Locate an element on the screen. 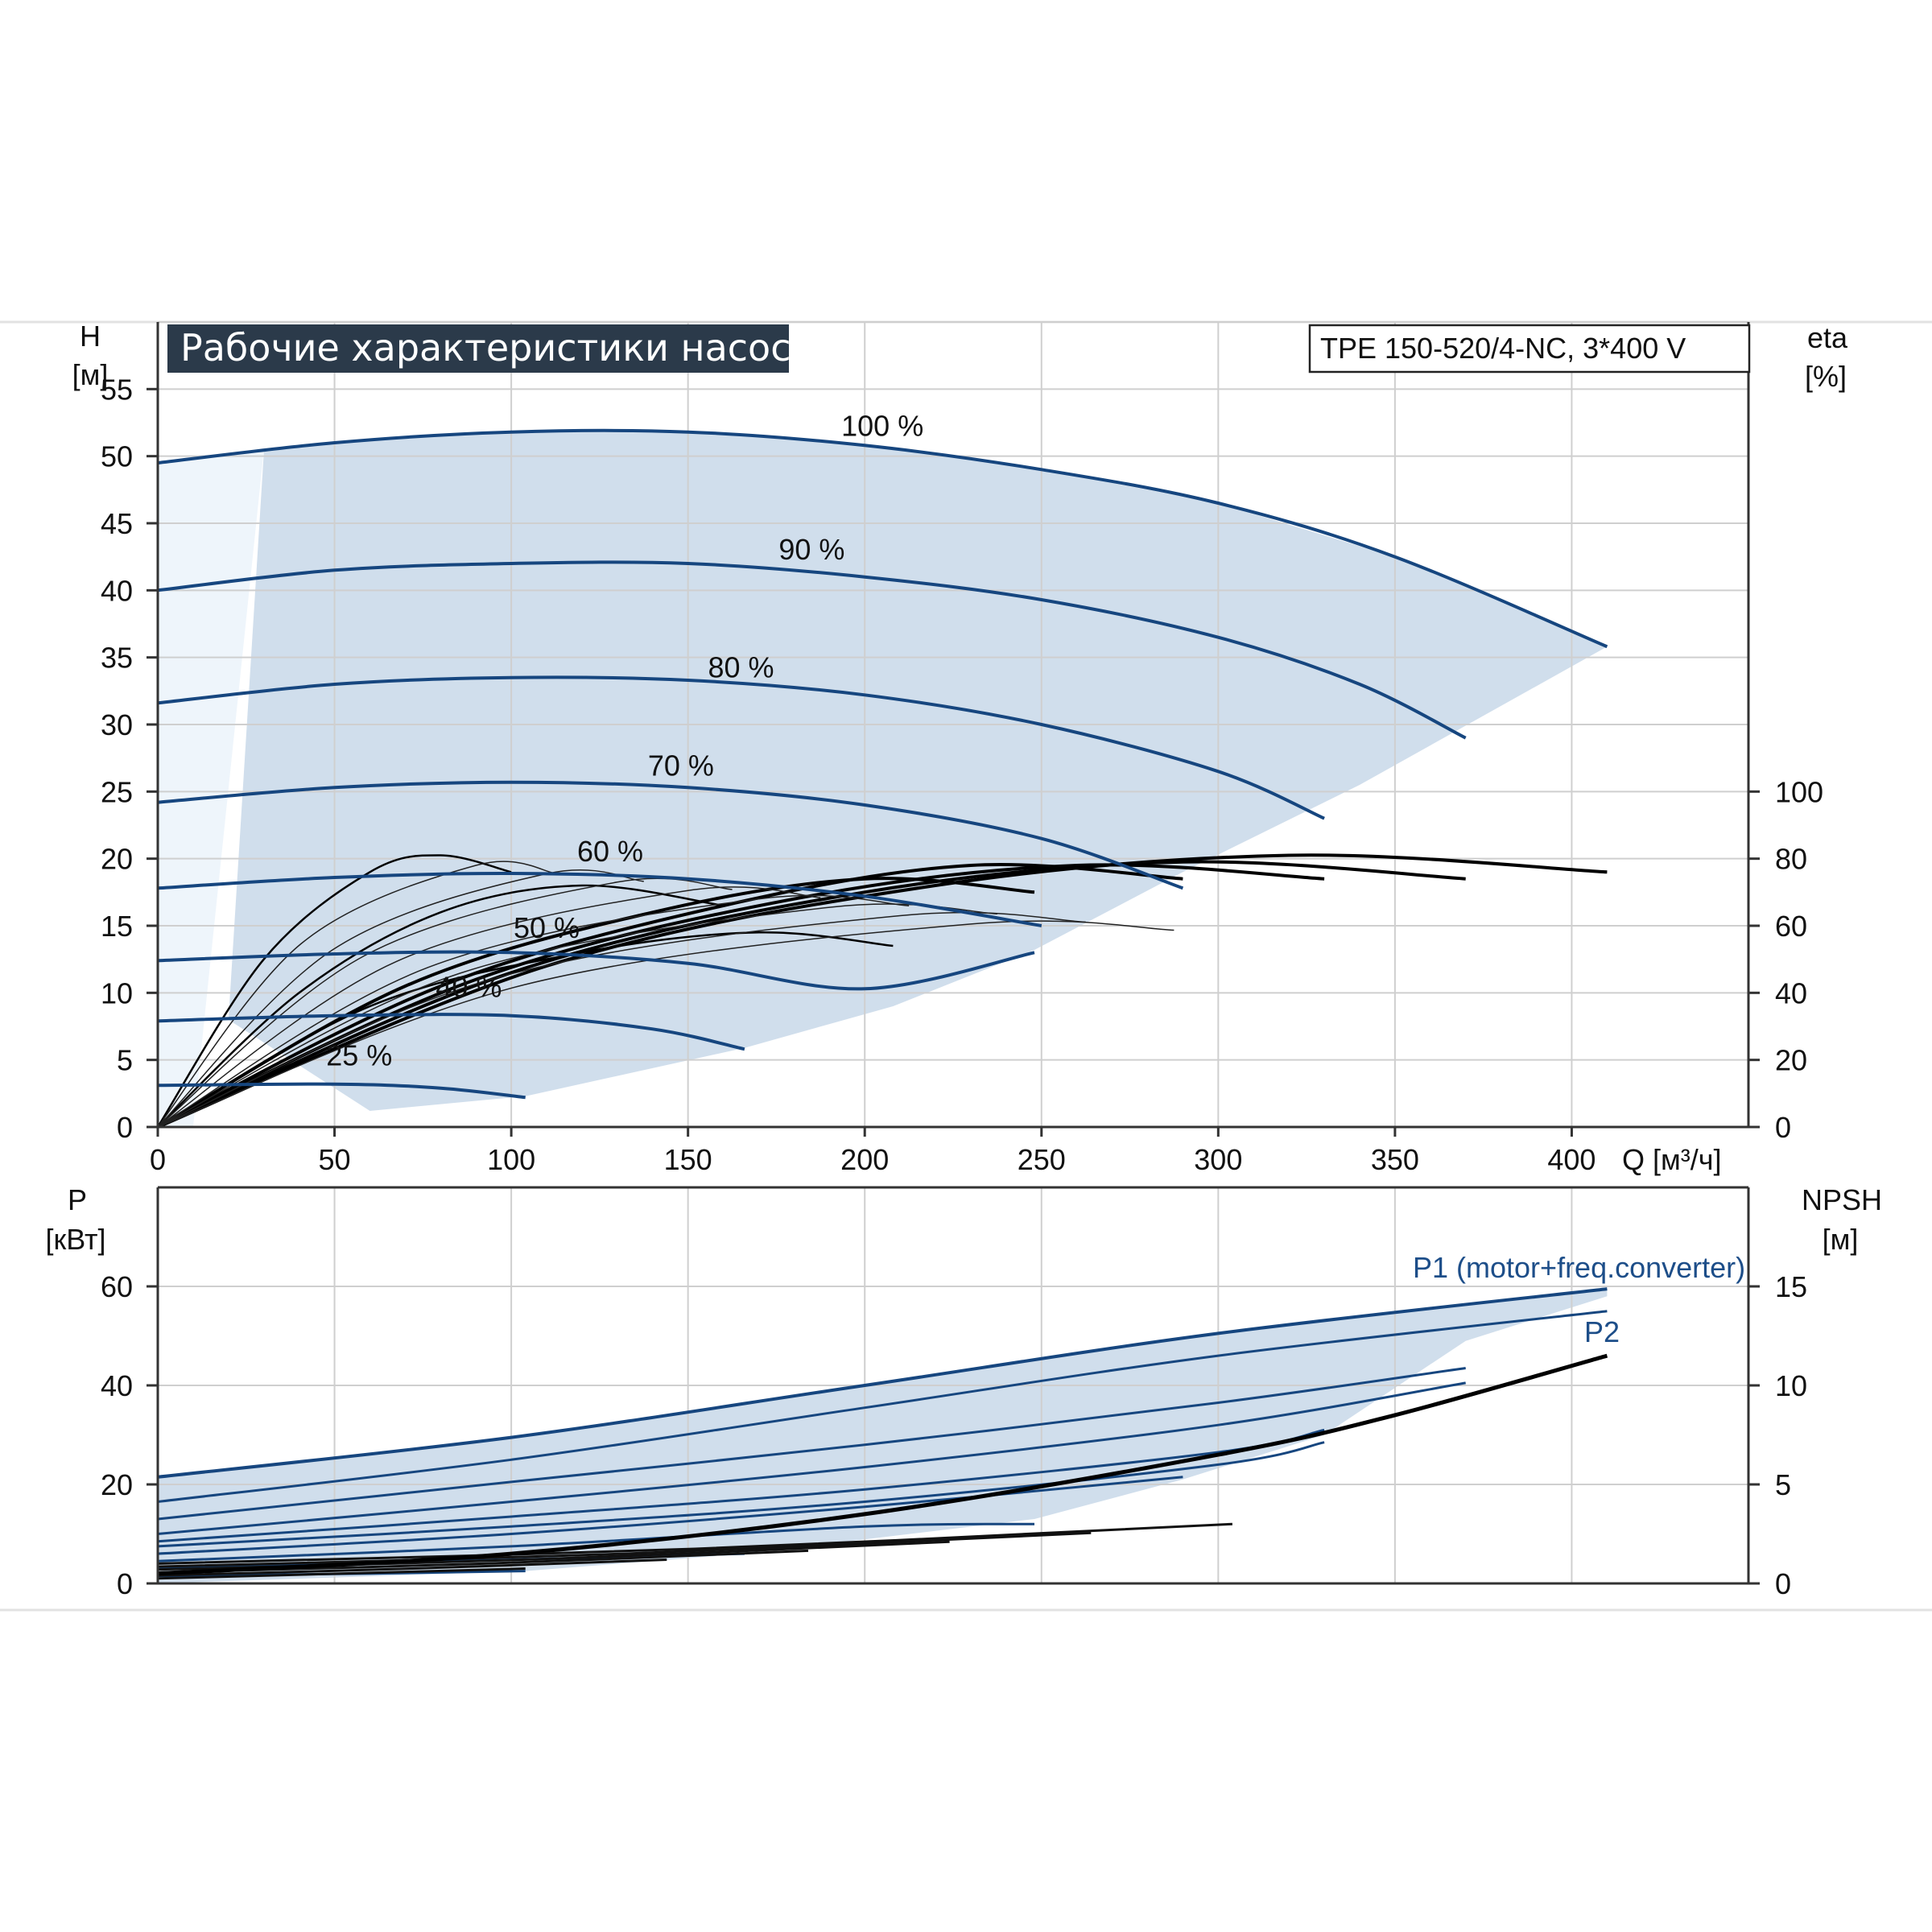 This screenshot has width=1932, height=1932. y-tick-label: 15 is located at coordinates (117, 926).